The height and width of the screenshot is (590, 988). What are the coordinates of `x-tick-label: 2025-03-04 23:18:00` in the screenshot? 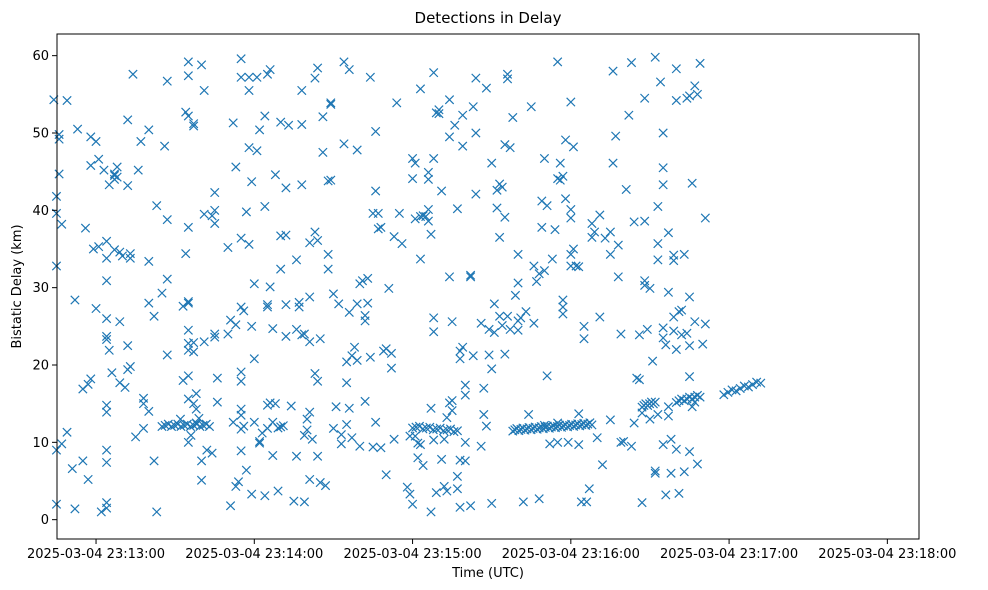 It's located at (887, 554).